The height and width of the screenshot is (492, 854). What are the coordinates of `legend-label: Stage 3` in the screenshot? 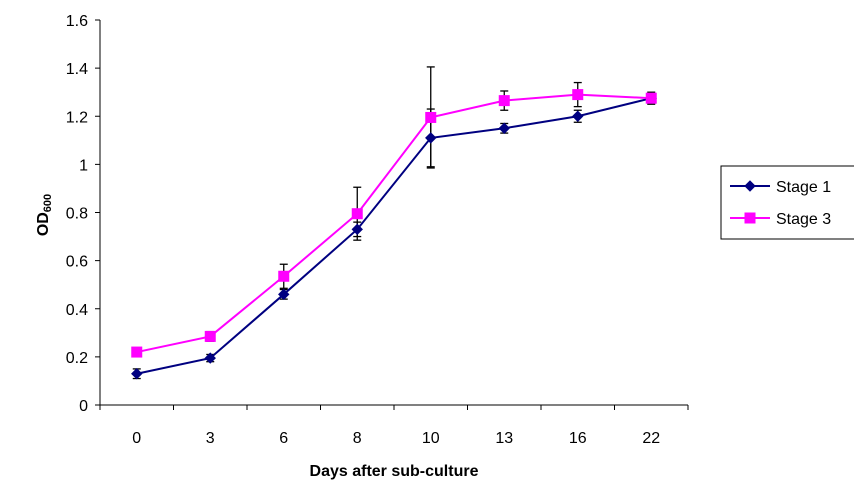 It's located at (803, 219).